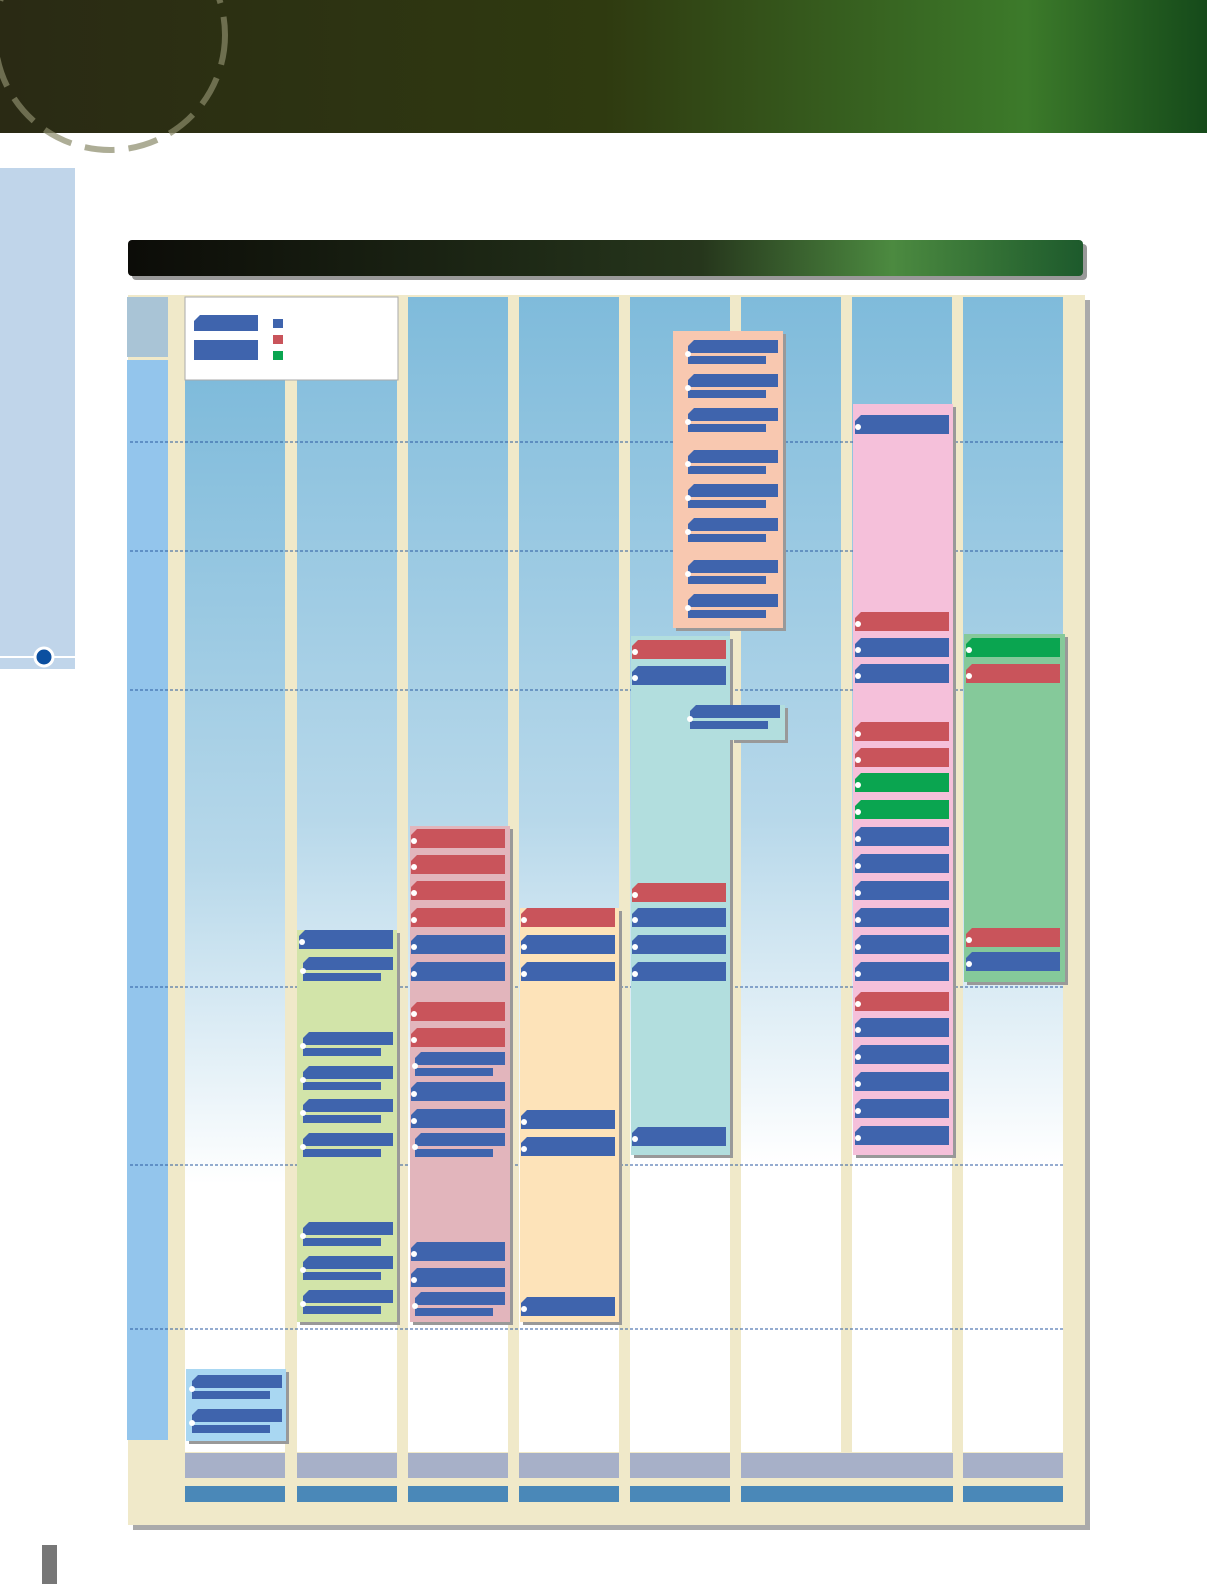  Describe the element at coordinates (147, 327) in the screenshot. I see `row-head` at that location.